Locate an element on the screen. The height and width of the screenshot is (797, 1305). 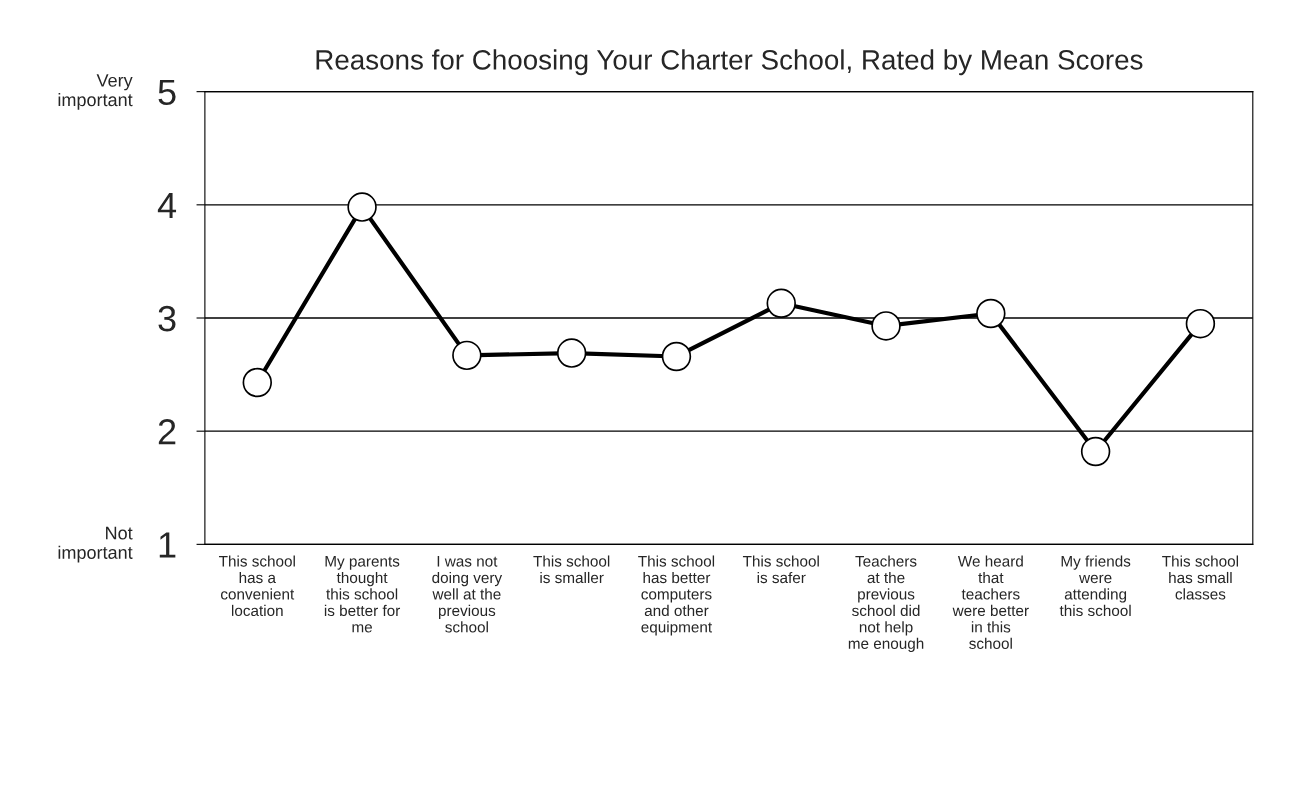
x-tick-label: This school has small classes is located at coordinates (1200, 577).